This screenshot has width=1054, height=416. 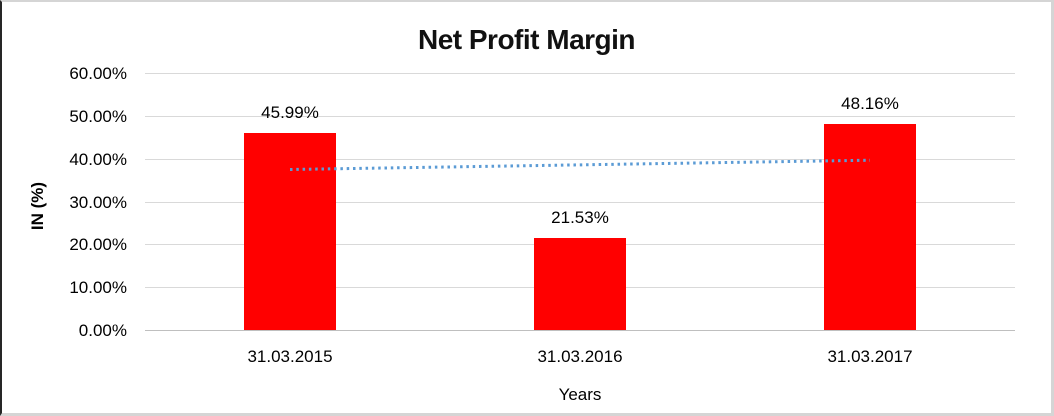 What do you see at coordinates (290, 231) in the screenshot?
I see `bar-31.03.2015` at bounding box center [290, 231].